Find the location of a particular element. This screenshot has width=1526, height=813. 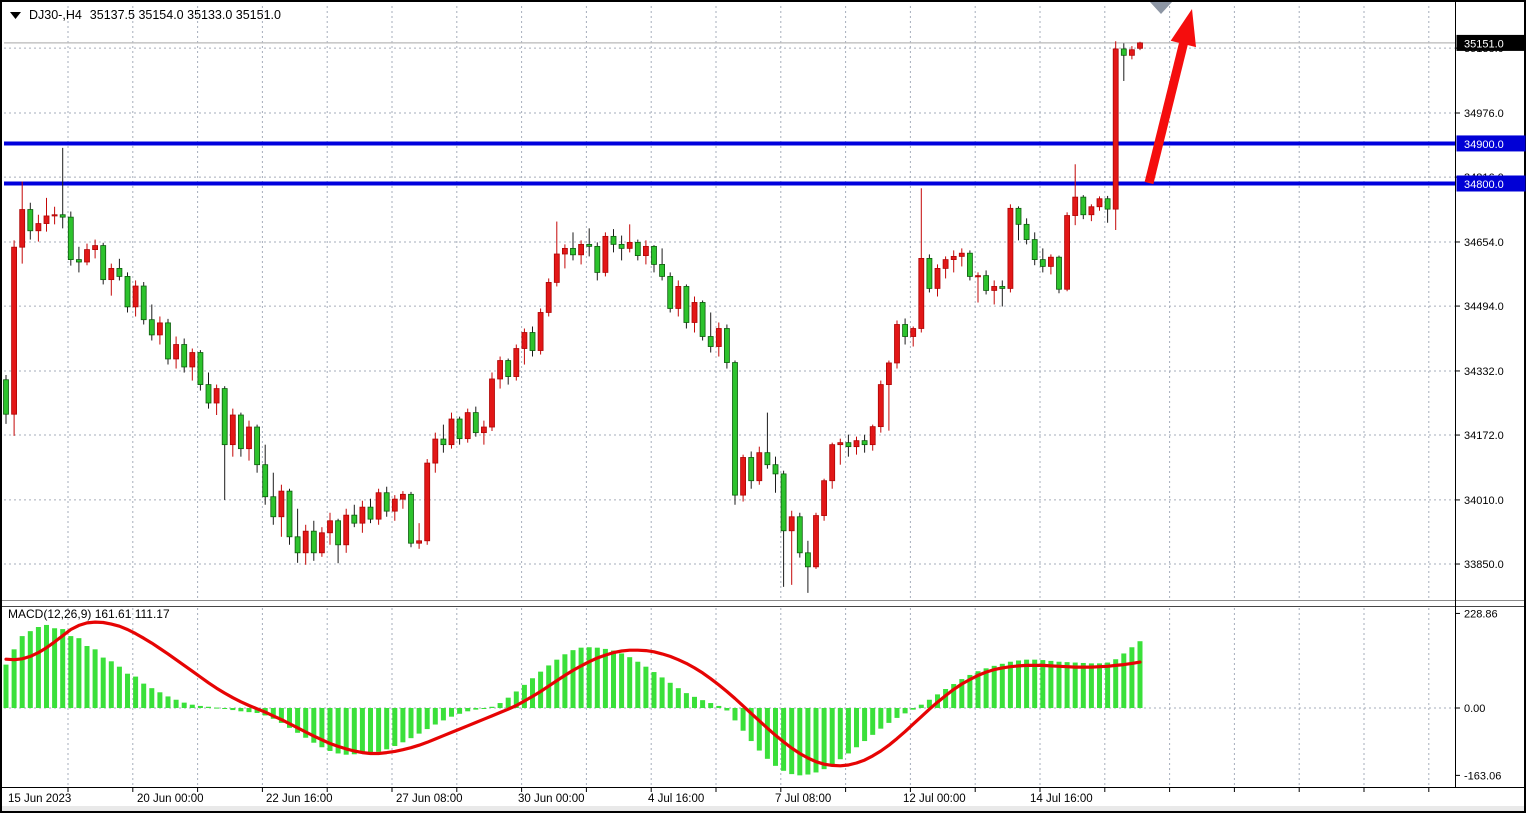

horizontal-level-lines is located at coordinates (729, 163).